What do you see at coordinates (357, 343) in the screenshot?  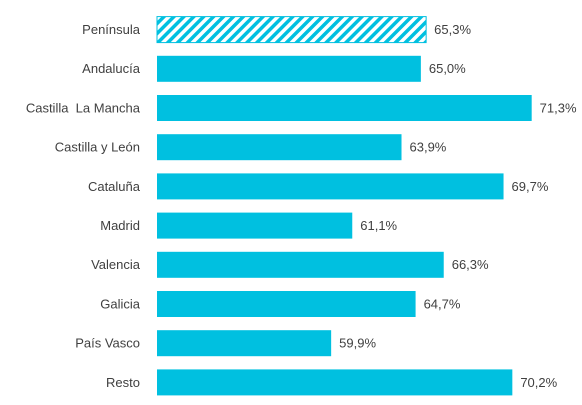 I see `value-label: 59,9%` at bounding box center [357, 343].